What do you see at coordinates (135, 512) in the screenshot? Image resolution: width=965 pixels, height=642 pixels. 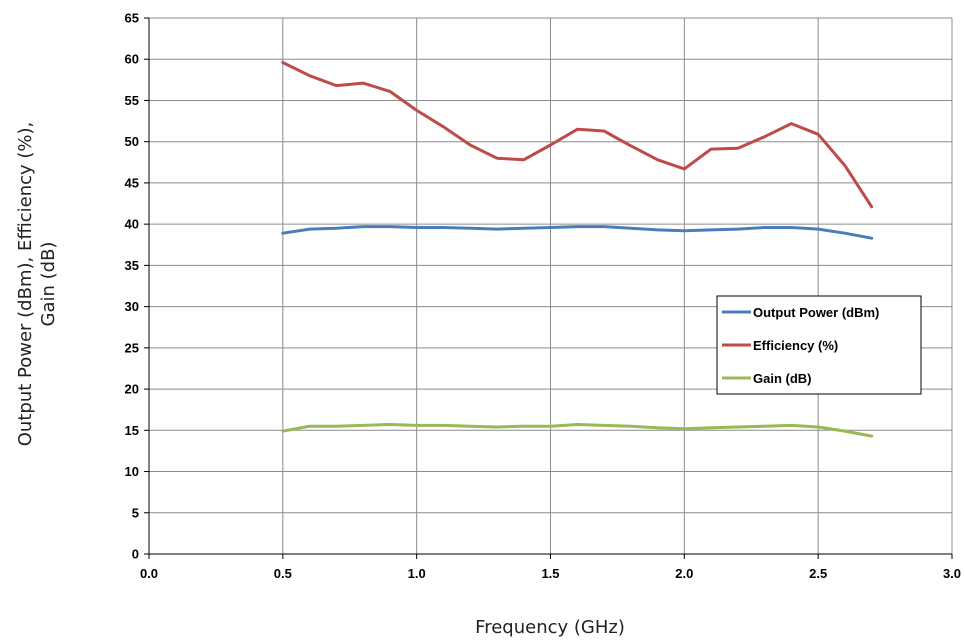 I see `y-tick-label: 5` at bounding box center [135, 512].